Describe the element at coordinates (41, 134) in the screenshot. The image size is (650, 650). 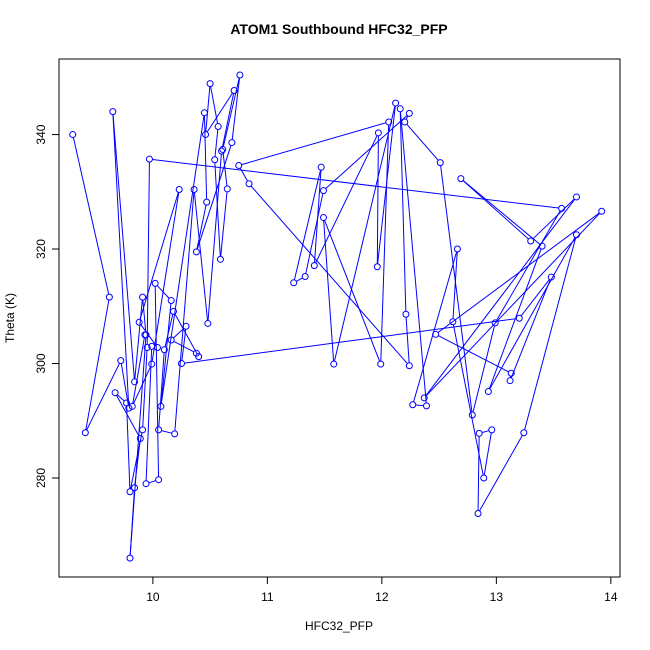
I see `y-tick-label: 340` at that location.